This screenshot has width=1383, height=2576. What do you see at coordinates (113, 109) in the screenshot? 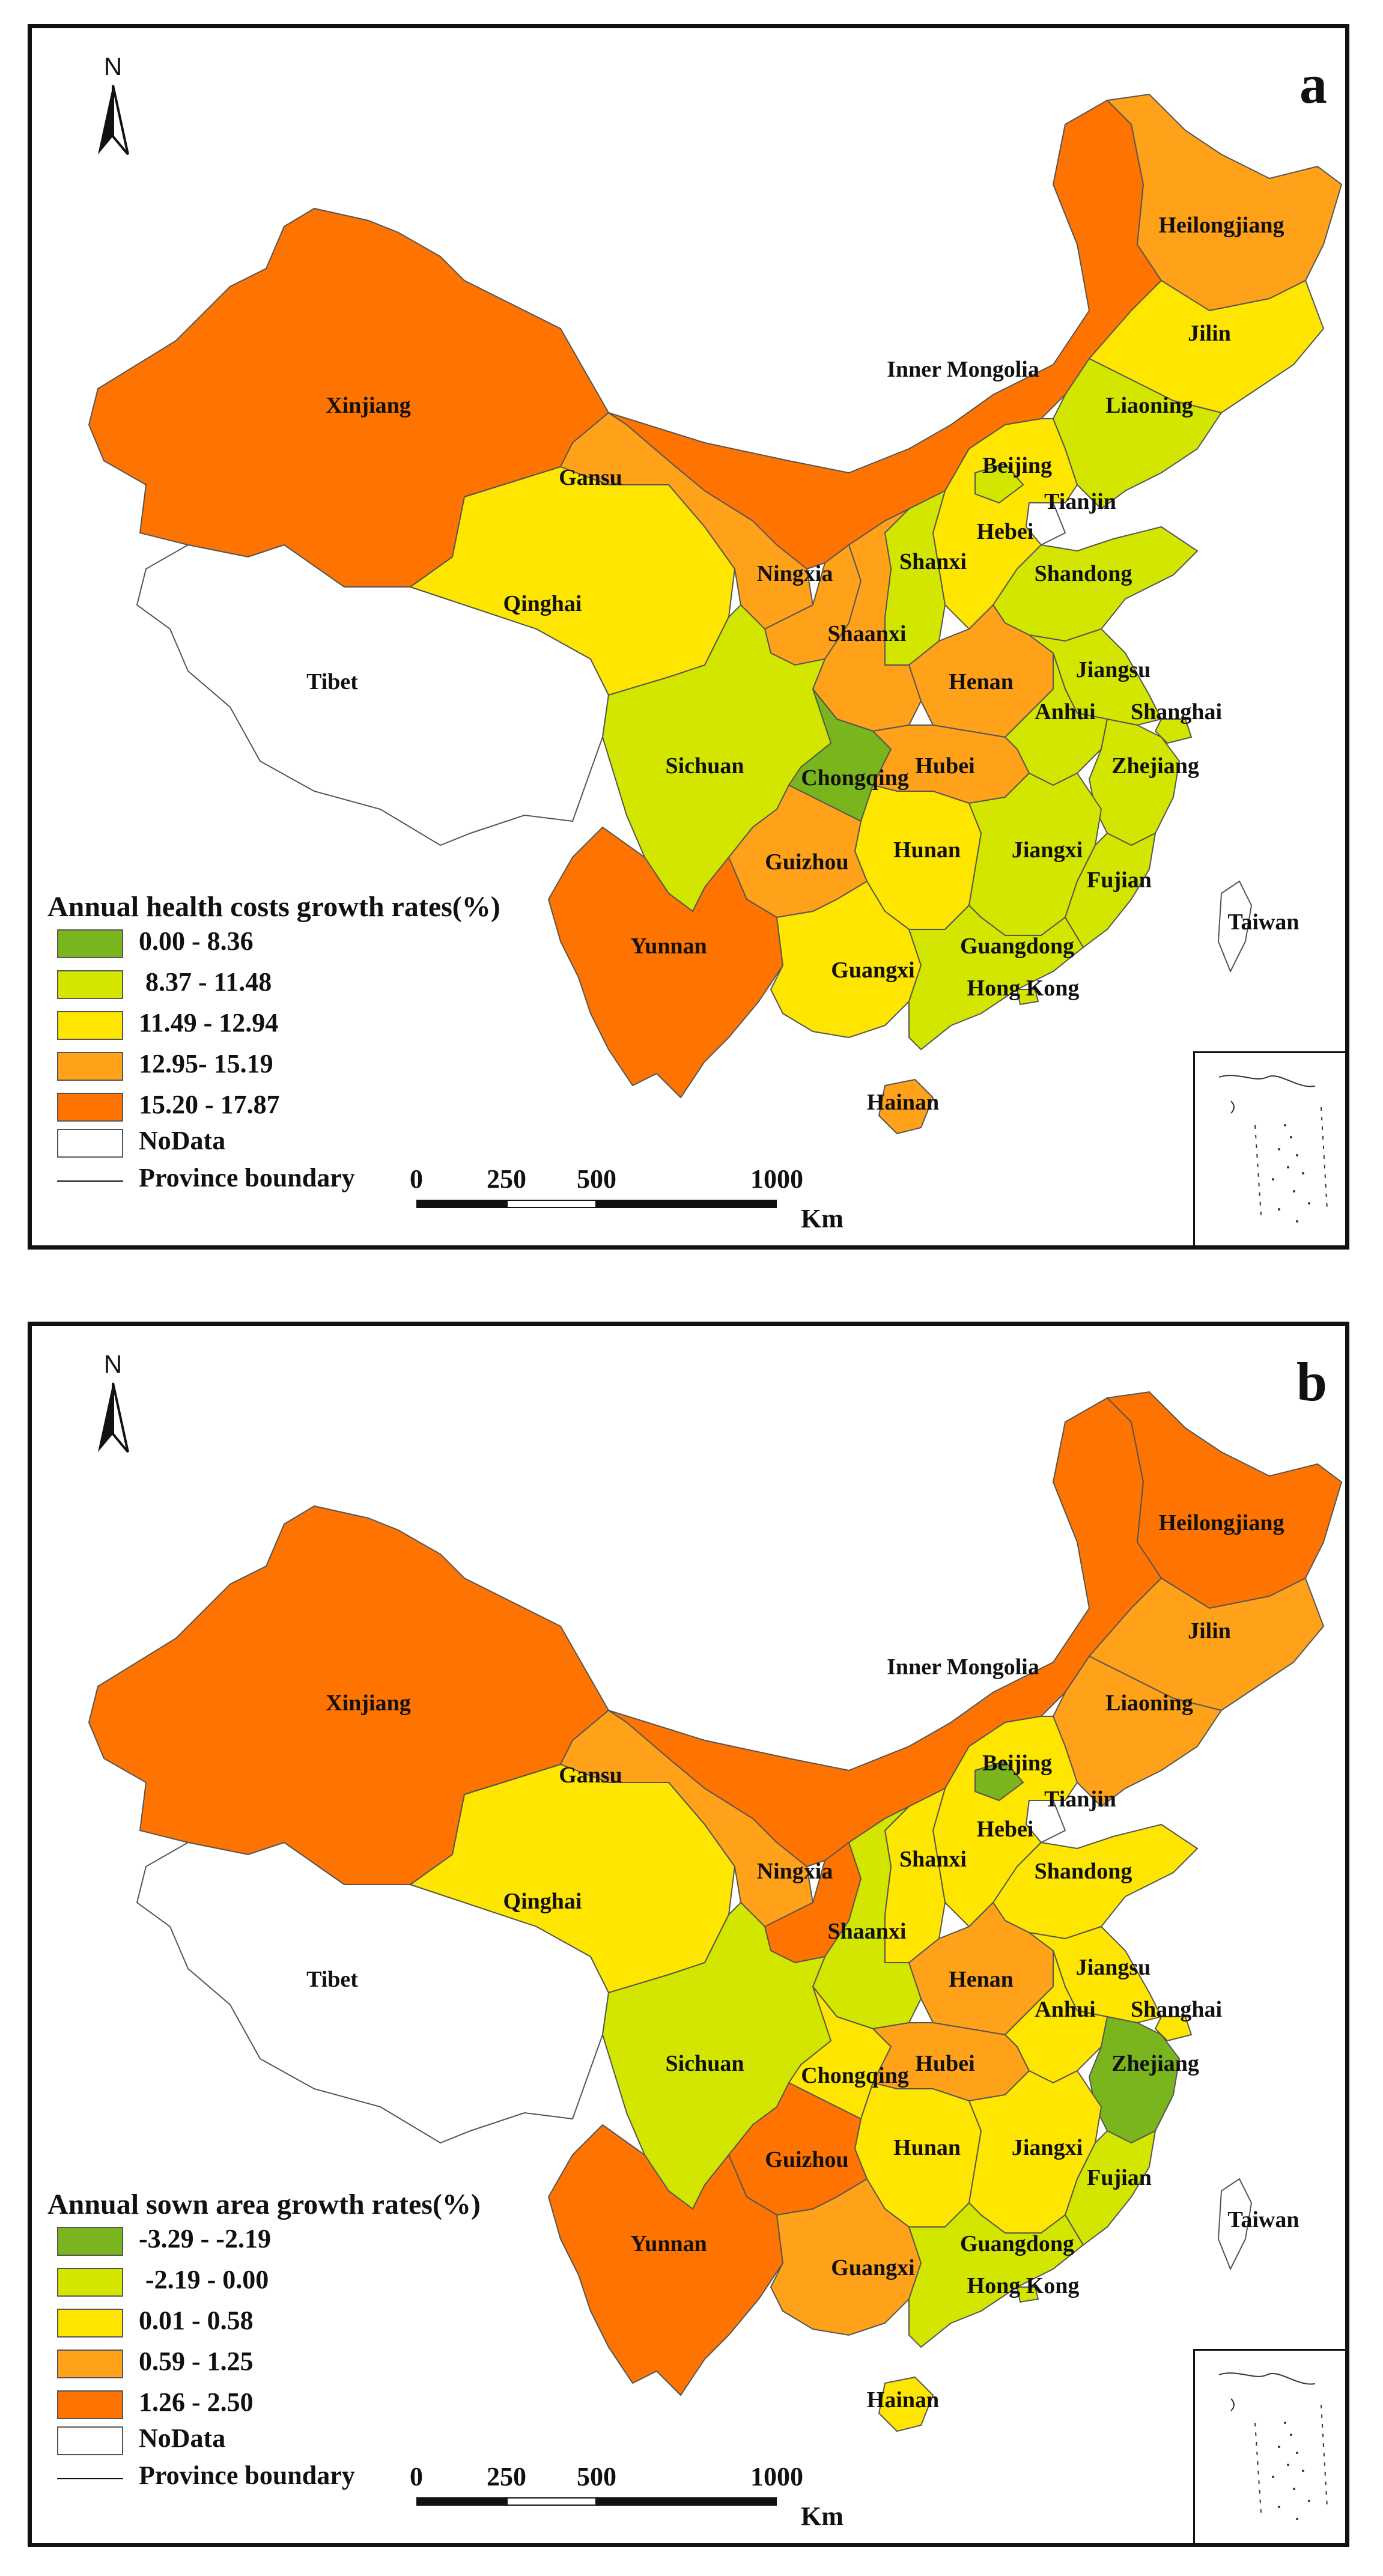
I see `north-arrow: N` at bounding box center [113, 109].